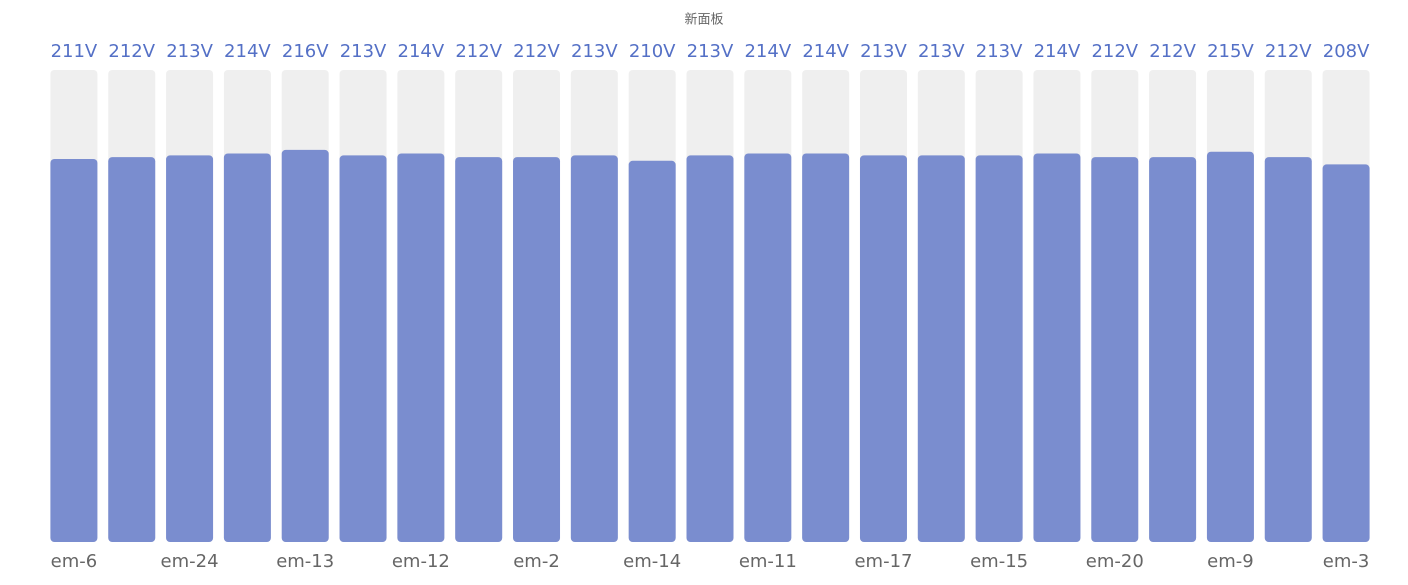 This screenshot has width=1408, height=585. I want to click on value-label: 215V, so click(1230, 51).